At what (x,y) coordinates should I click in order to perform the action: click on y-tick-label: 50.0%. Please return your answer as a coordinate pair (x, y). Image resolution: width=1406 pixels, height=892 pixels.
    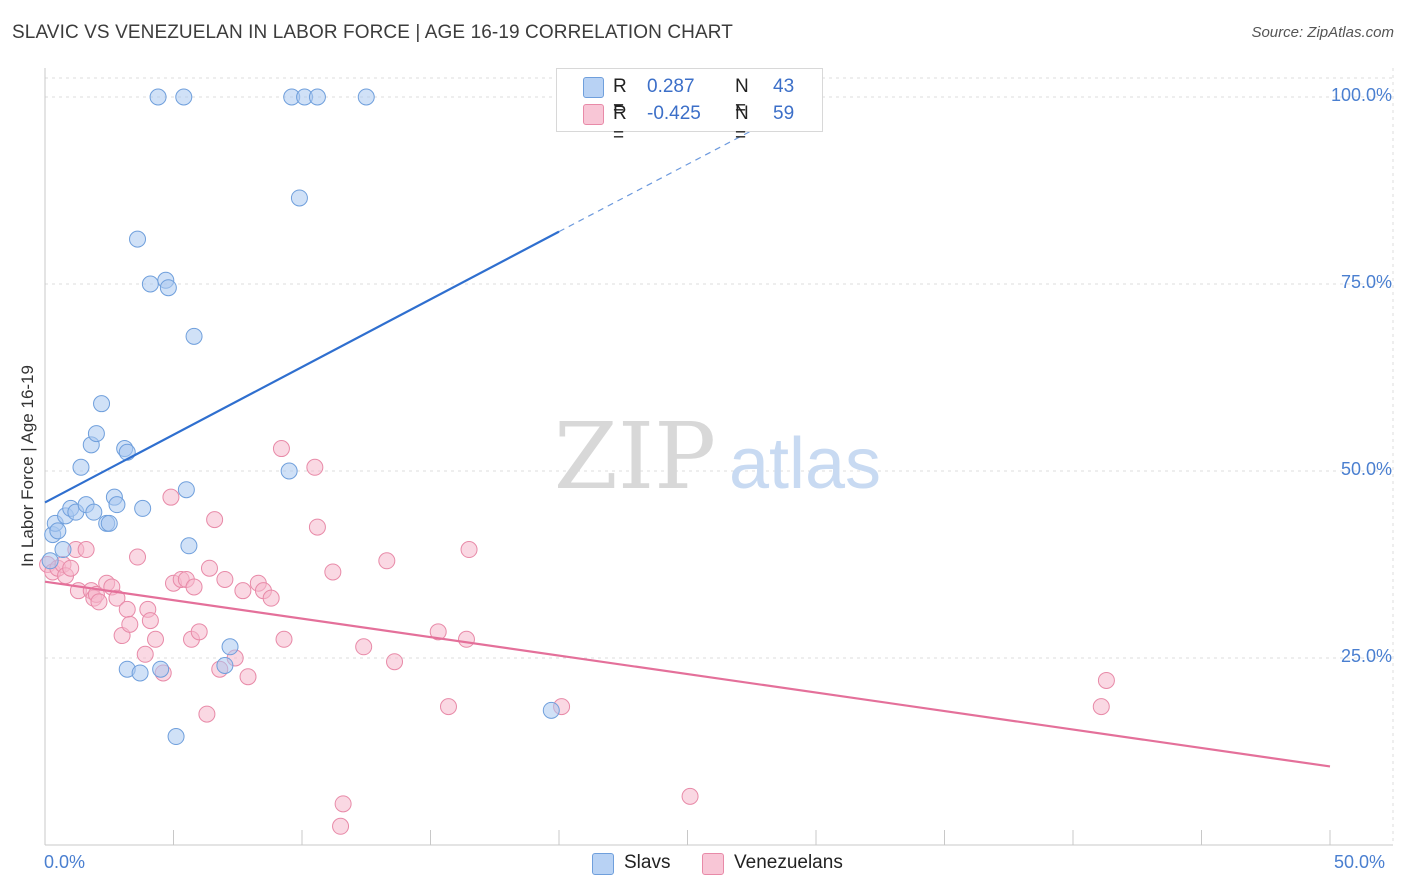
    Looking at the image, I should click on (1366, 469).